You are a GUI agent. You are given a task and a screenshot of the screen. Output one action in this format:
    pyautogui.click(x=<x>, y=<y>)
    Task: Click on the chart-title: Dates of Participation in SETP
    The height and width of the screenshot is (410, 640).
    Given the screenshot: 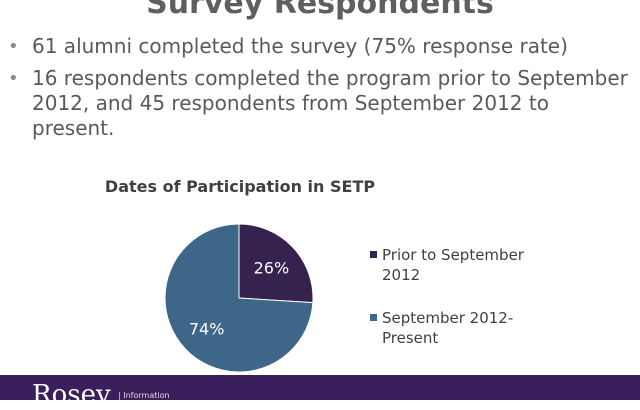 What is the action you would take?
    pyautogui.click(x=240, y=186)
    